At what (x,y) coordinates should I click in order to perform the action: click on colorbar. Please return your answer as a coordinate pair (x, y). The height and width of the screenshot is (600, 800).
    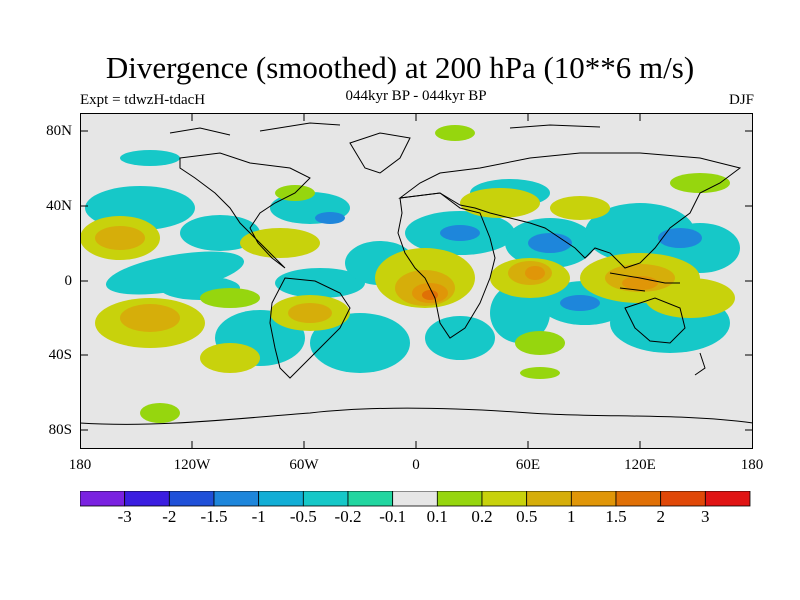
    Looking at the image, I should click on (415, 499).